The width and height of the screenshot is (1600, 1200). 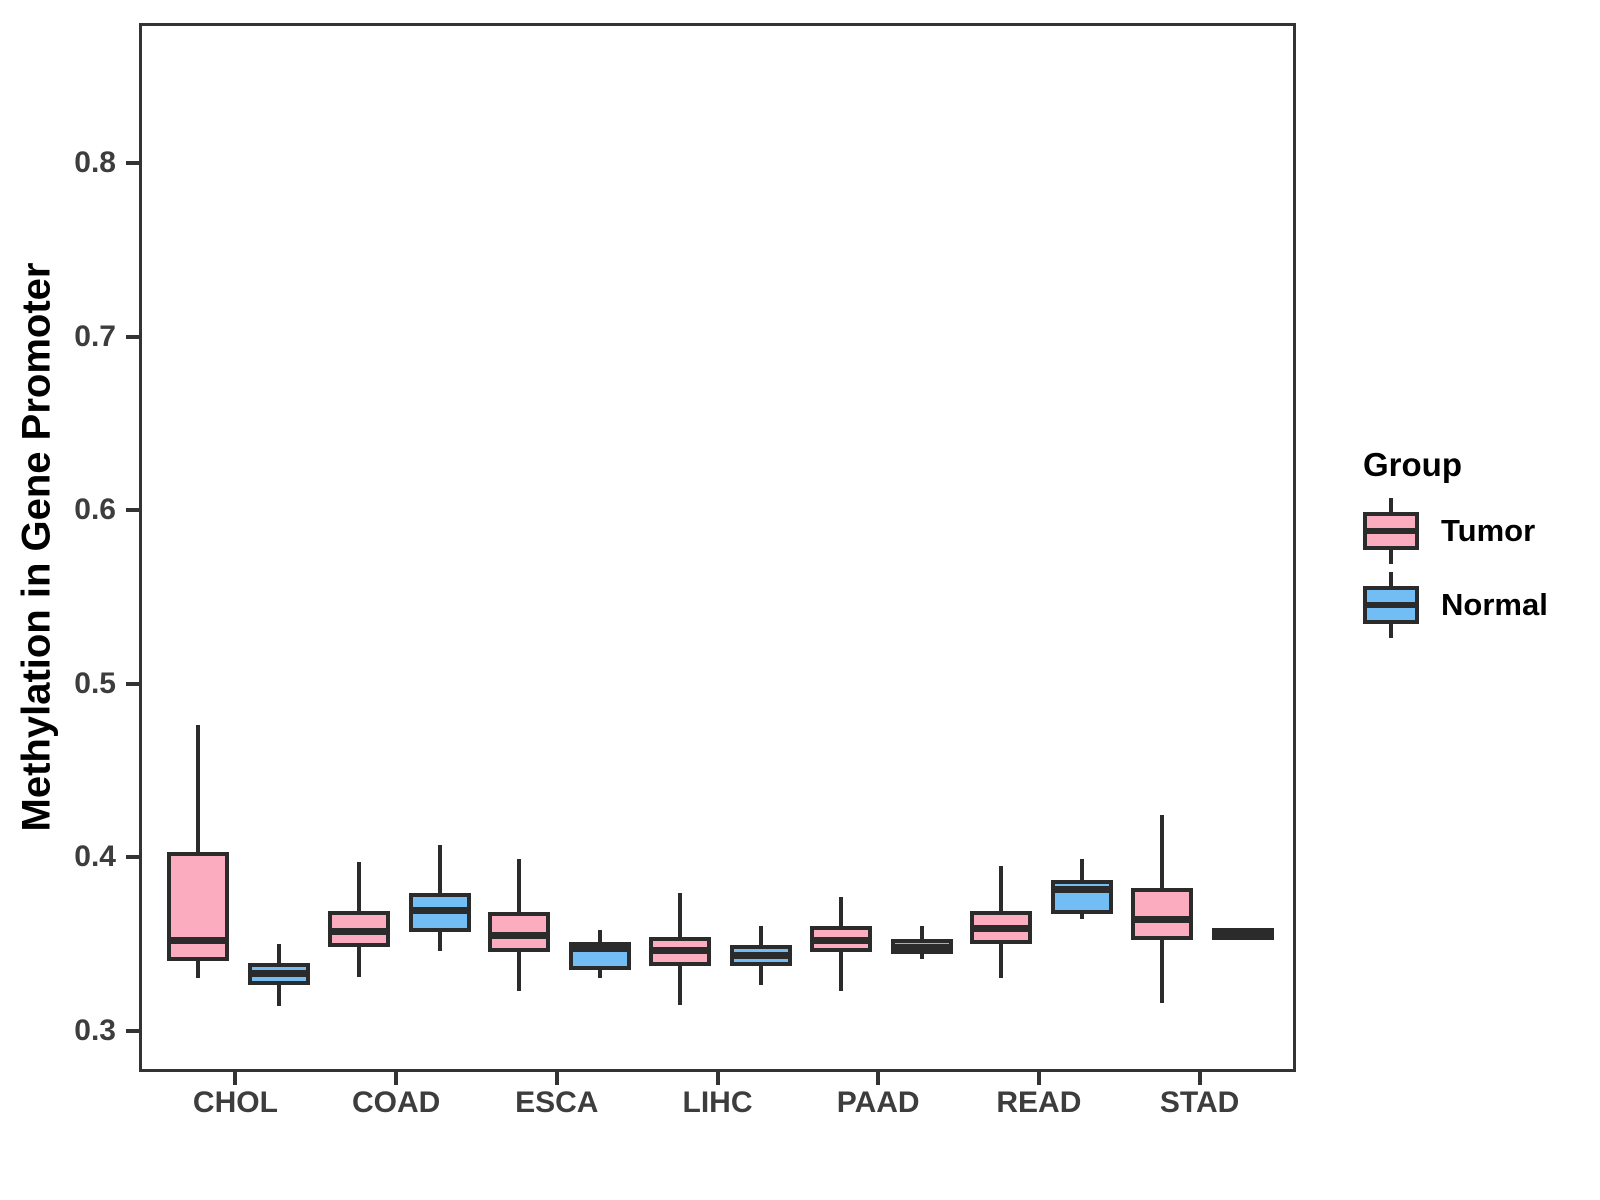 I want to click on median-tumor-LIHC, so click(x=680, y=951).